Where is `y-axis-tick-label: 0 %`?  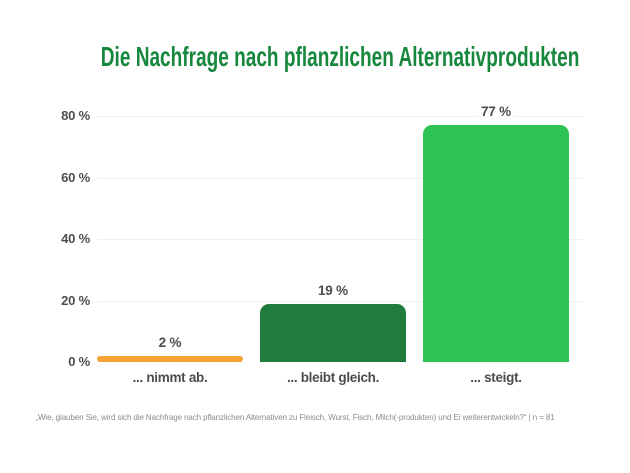
y-axis-tick-label: 0 % is located at coordinates (79, 361).